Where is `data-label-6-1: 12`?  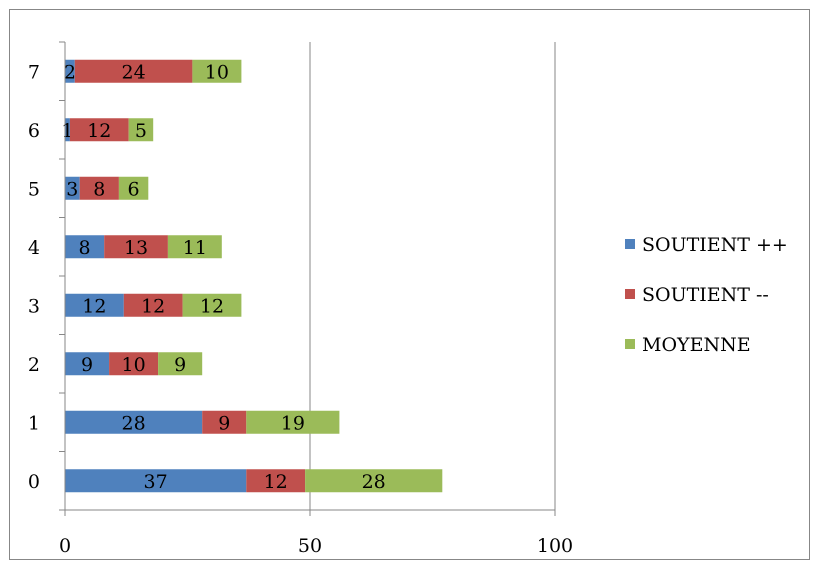
data-label-6-1: 12 is located at coordinates (99, 131).